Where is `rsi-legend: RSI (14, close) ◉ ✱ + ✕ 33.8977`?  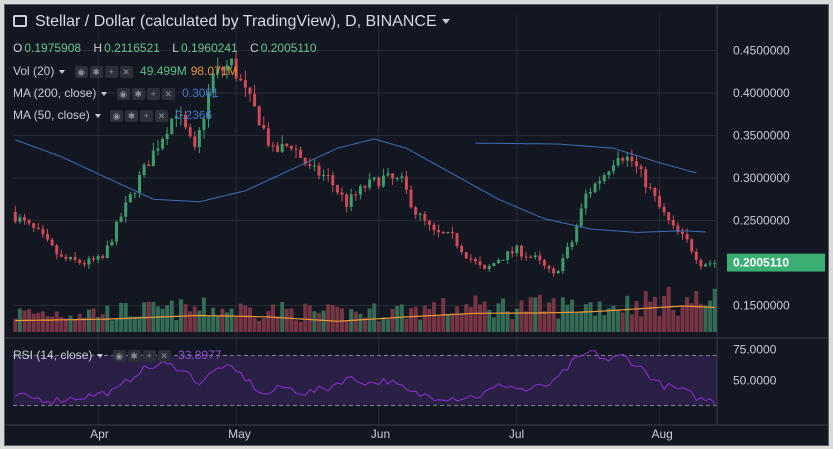 rsi-legend: RSI (14, close) ◉ ✱ + ✕ 33.8977 is located at coordinates (117, 355).